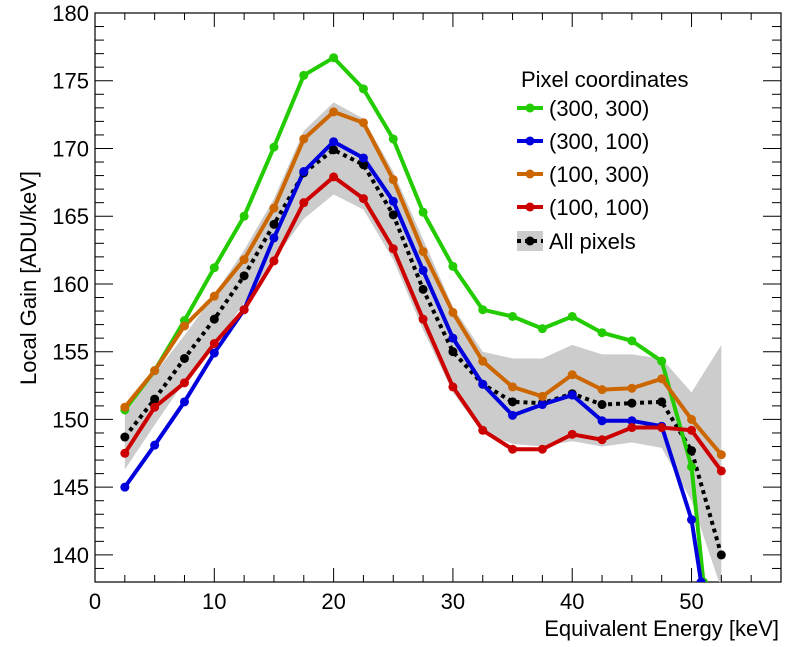  I want to click on legend-title: Pixel coordinates, so click(605, 79).